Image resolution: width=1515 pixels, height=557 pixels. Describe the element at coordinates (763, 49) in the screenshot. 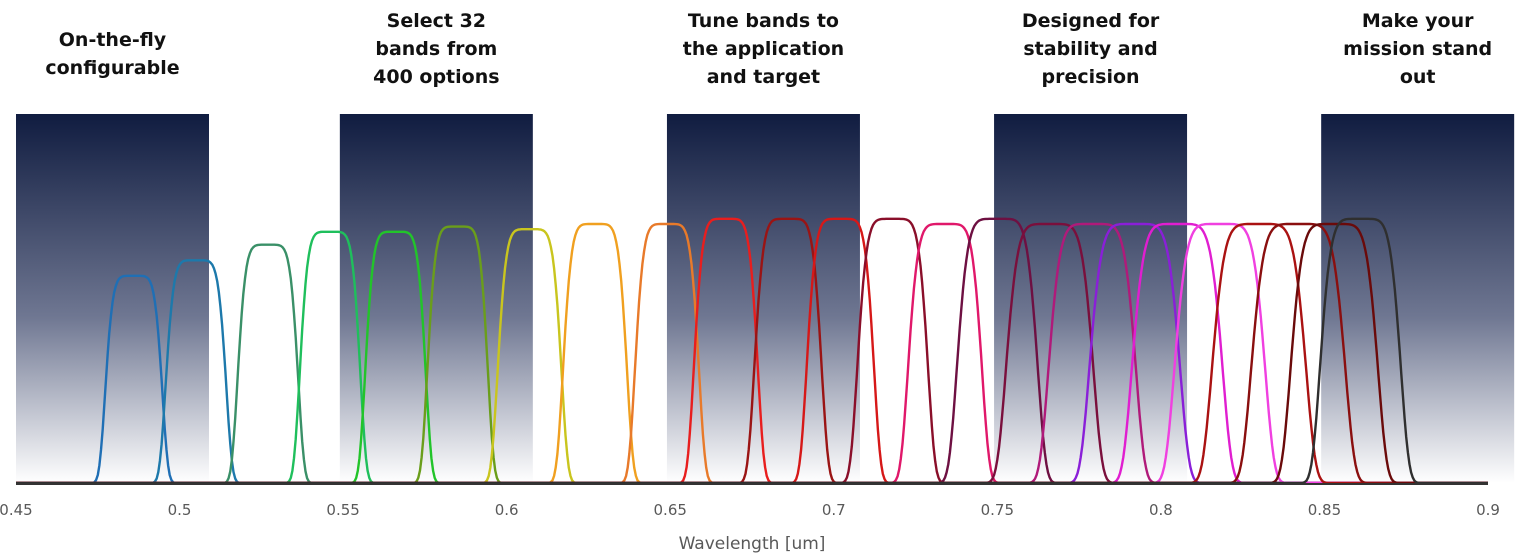

I see `feature-title-3: Tune bands to the application and target` at that location.